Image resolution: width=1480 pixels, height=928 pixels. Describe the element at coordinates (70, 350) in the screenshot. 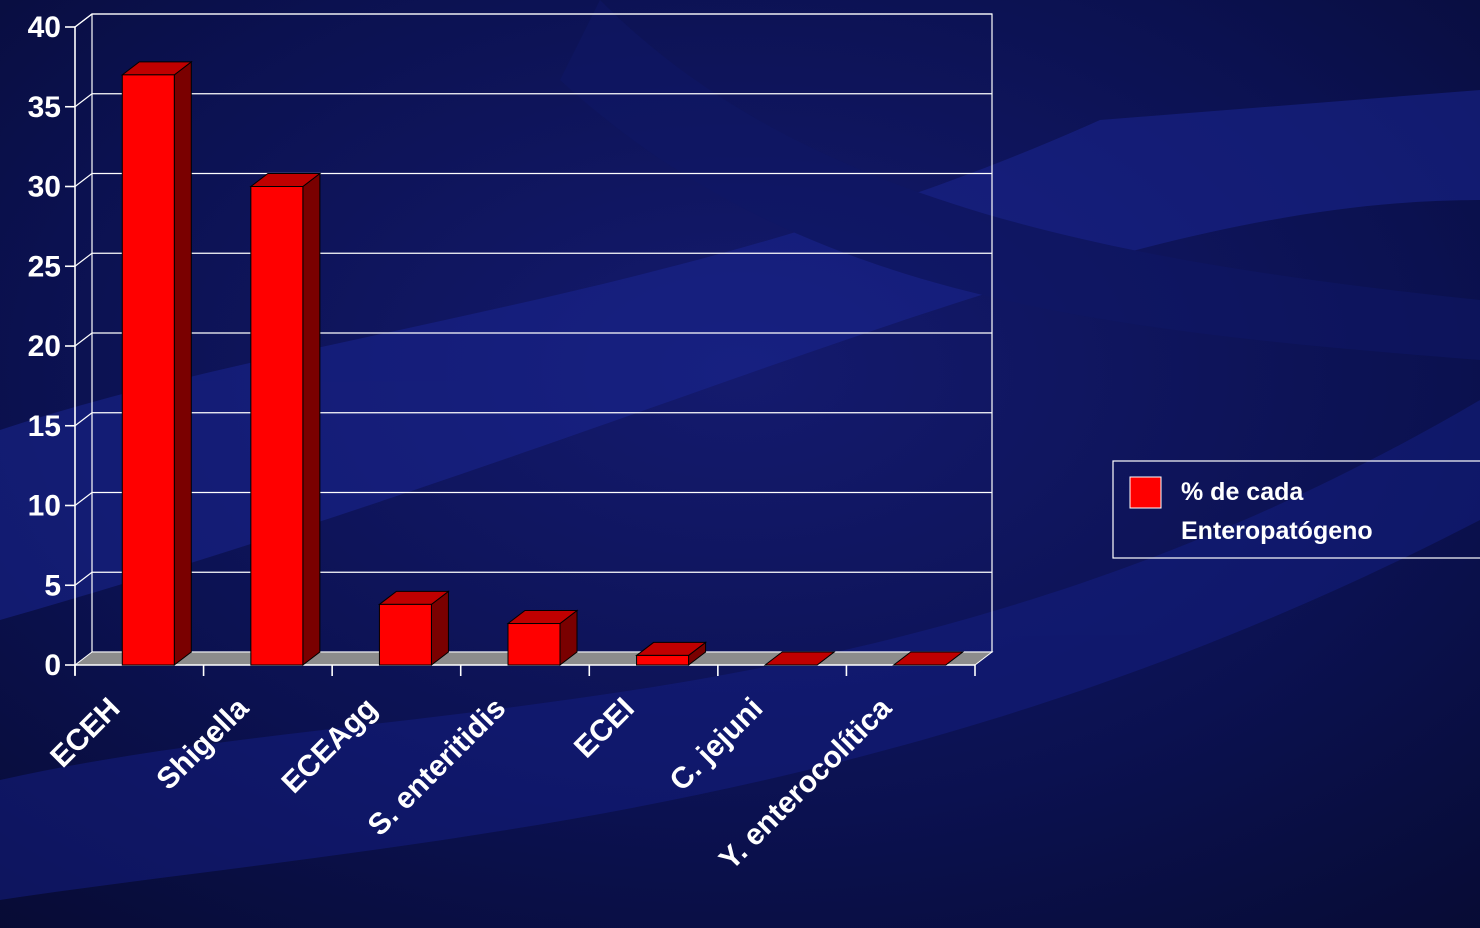

I see `y-axis` at that location.